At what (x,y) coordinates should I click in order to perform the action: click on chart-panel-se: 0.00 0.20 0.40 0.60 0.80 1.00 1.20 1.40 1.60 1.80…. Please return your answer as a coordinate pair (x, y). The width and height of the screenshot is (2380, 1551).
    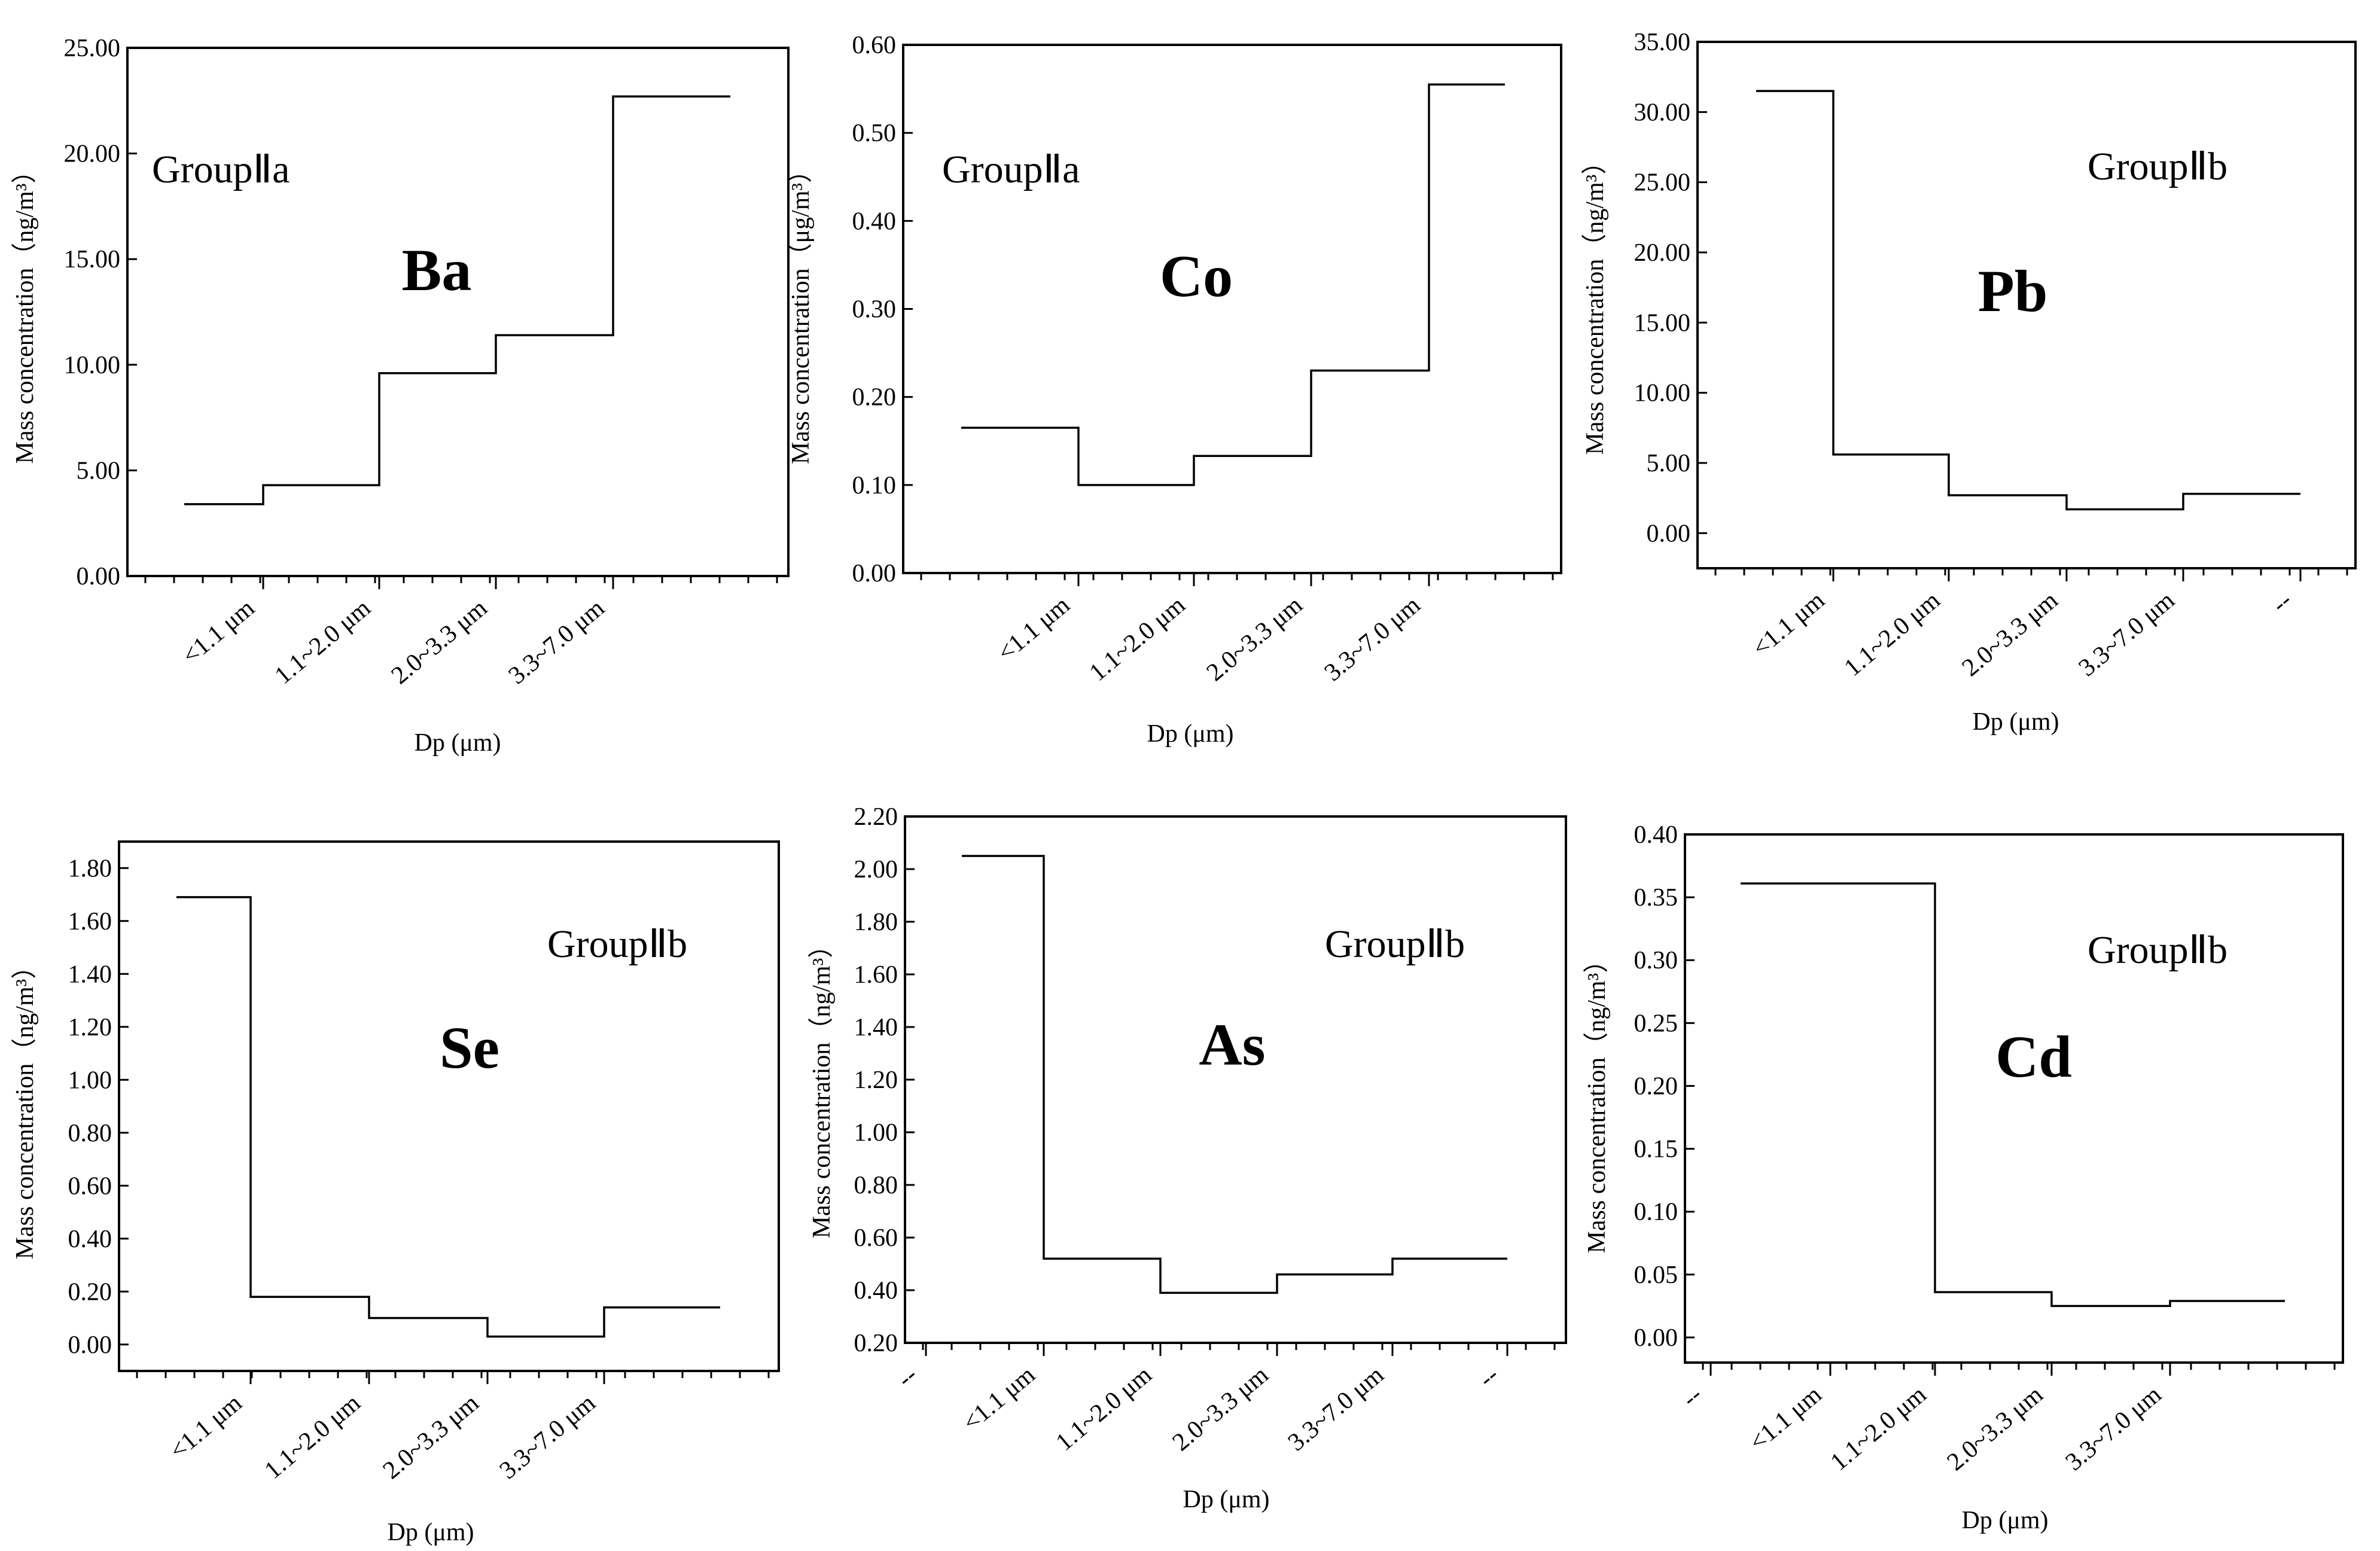
    Looking at the image, I should click on (395, 1193).